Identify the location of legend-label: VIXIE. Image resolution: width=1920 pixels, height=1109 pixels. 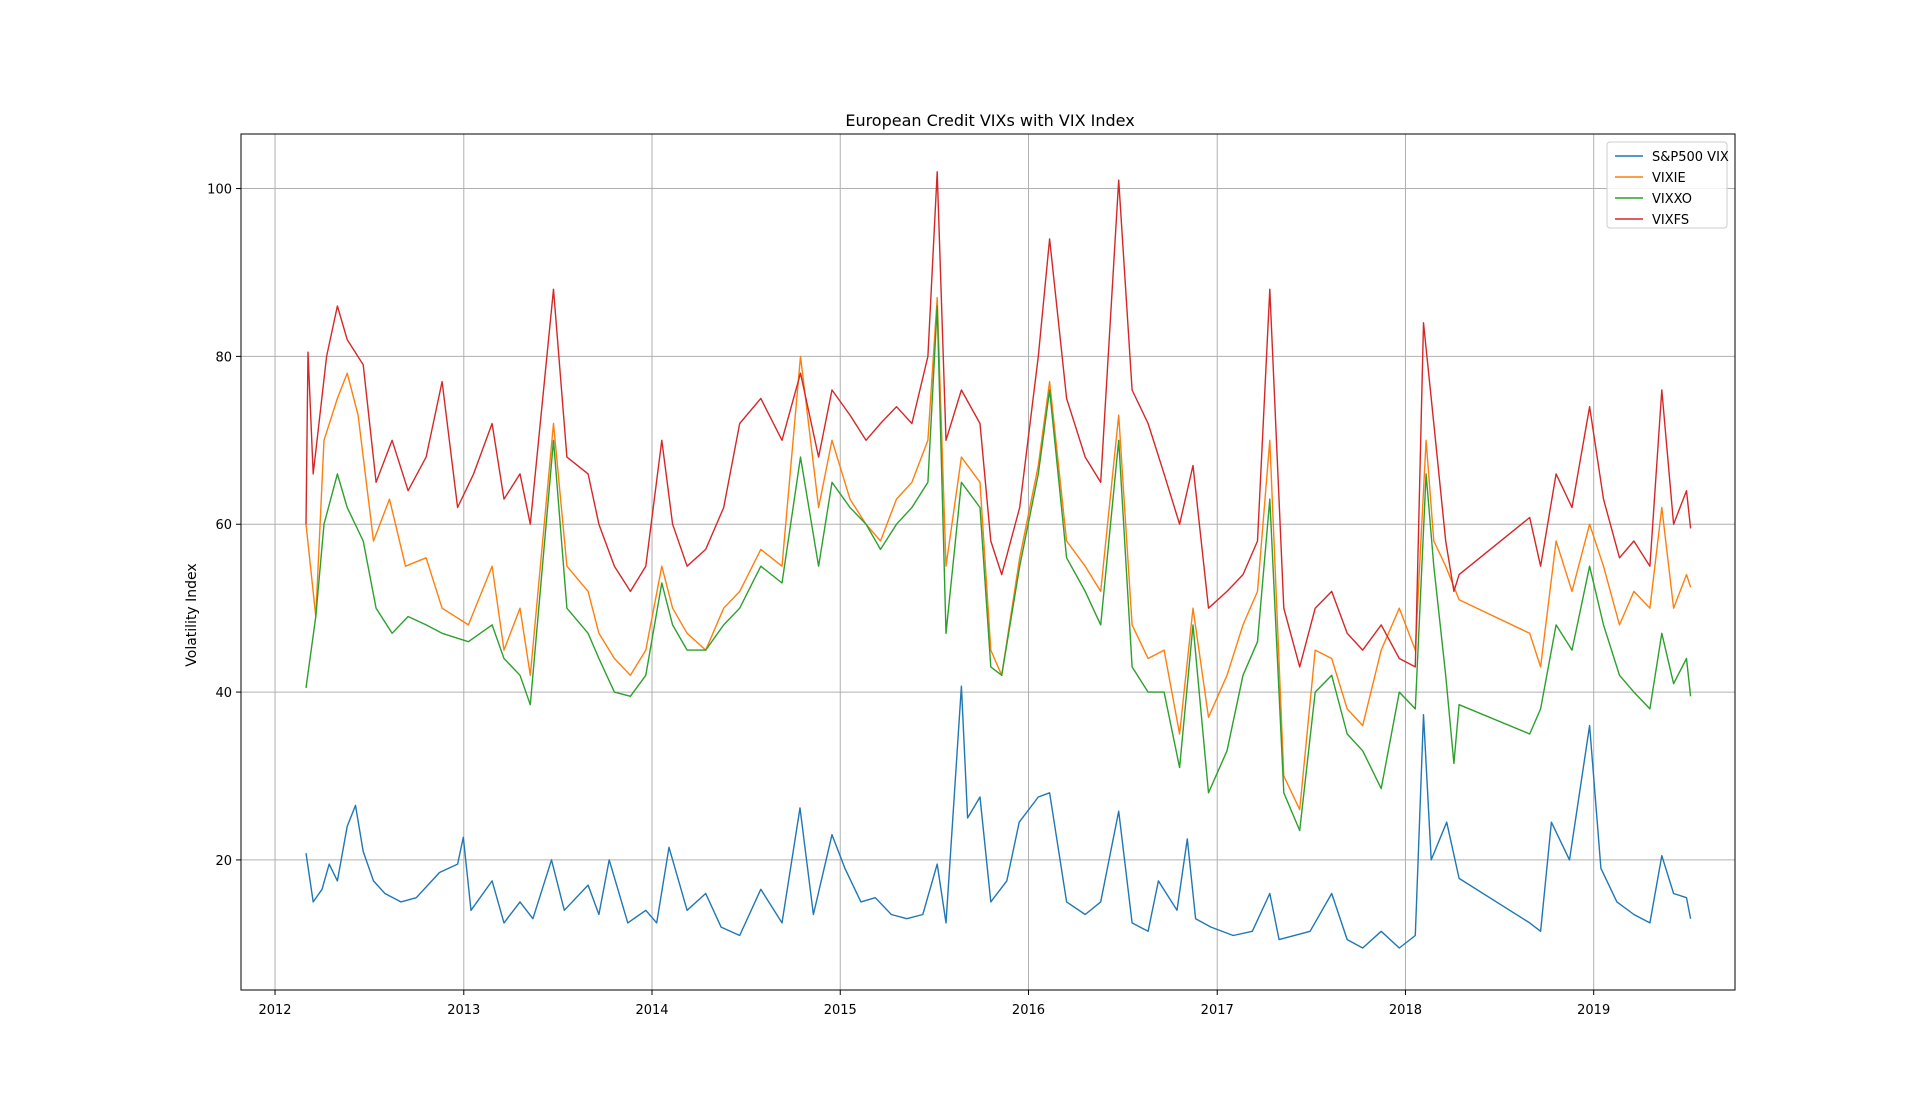
(1669, 178).